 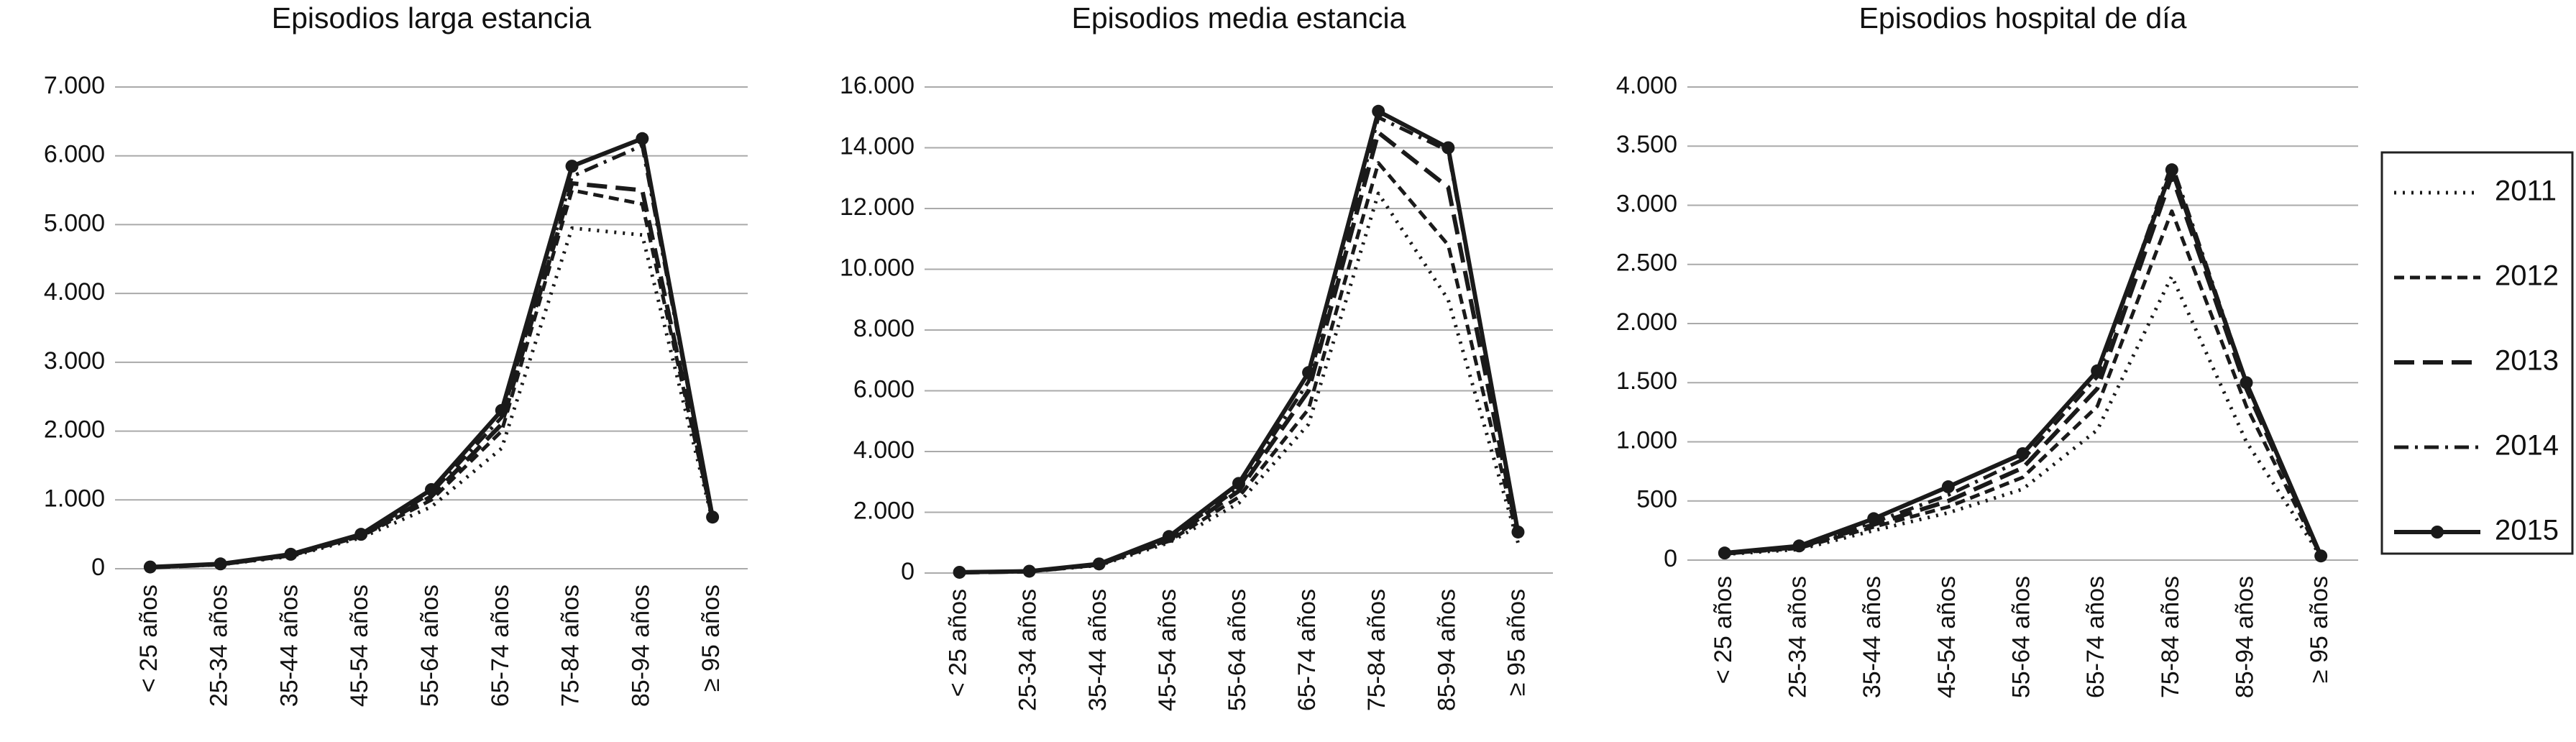 I want to click on y-tick-label: 12.000, so click(x=877, y=207).